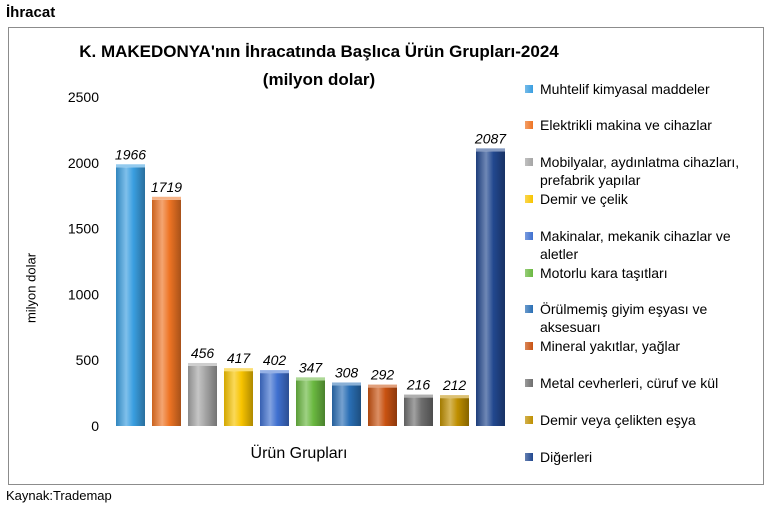 This screenshot has height=508, width=775. Describe the element at coordinates (584, 199) in the screenshot. I see `legend-label: Demir ve çelik` at that location.